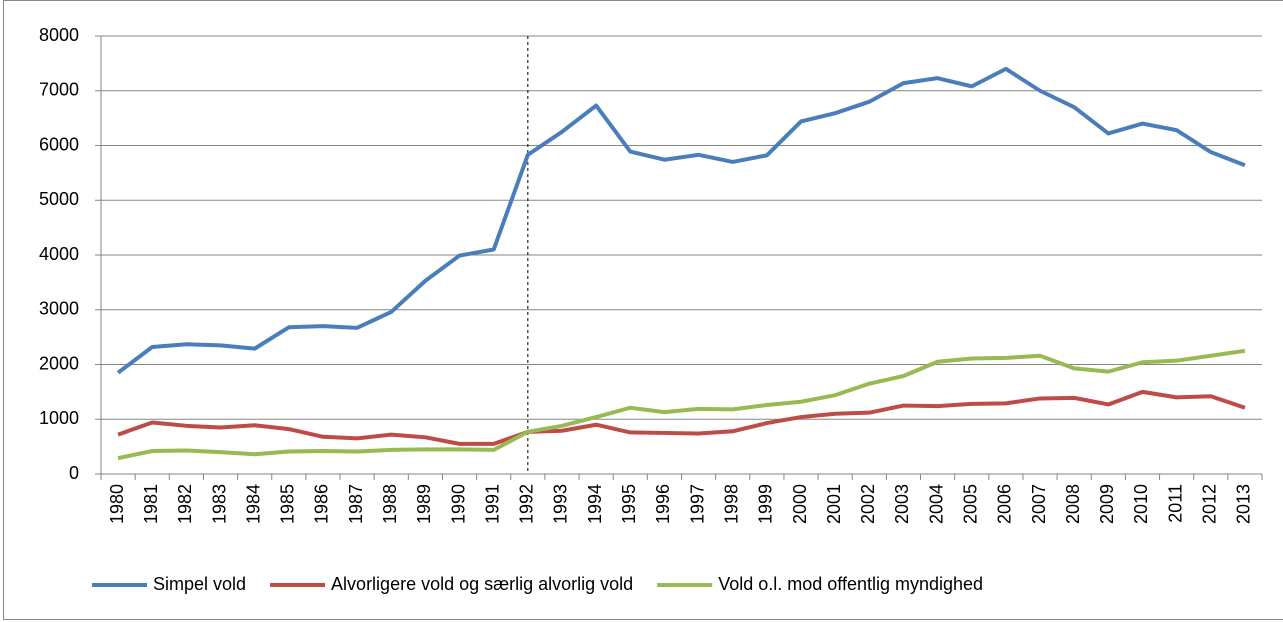 This screenshot has height=622, width=1283. I want to click on x-tick-label: 1982, so click(185, 504).